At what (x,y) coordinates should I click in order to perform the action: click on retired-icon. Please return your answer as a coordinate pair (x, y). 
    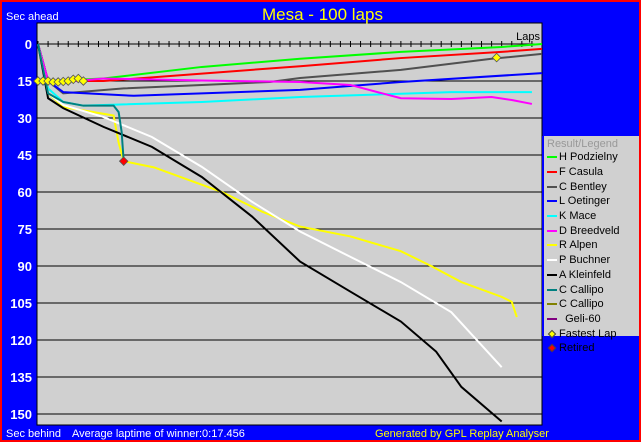
    Looking at the image, I should click on (552, 348).